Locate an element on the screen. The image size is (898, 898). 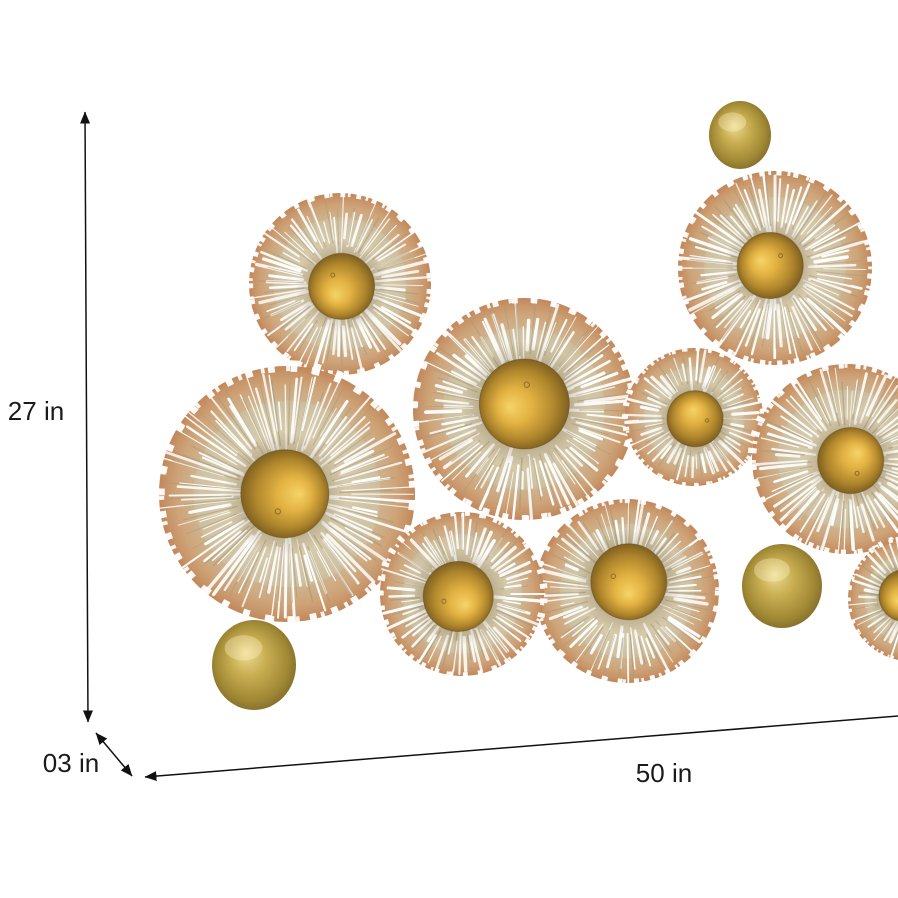
width-dimension-arrow is located at coordinates (521, 748).